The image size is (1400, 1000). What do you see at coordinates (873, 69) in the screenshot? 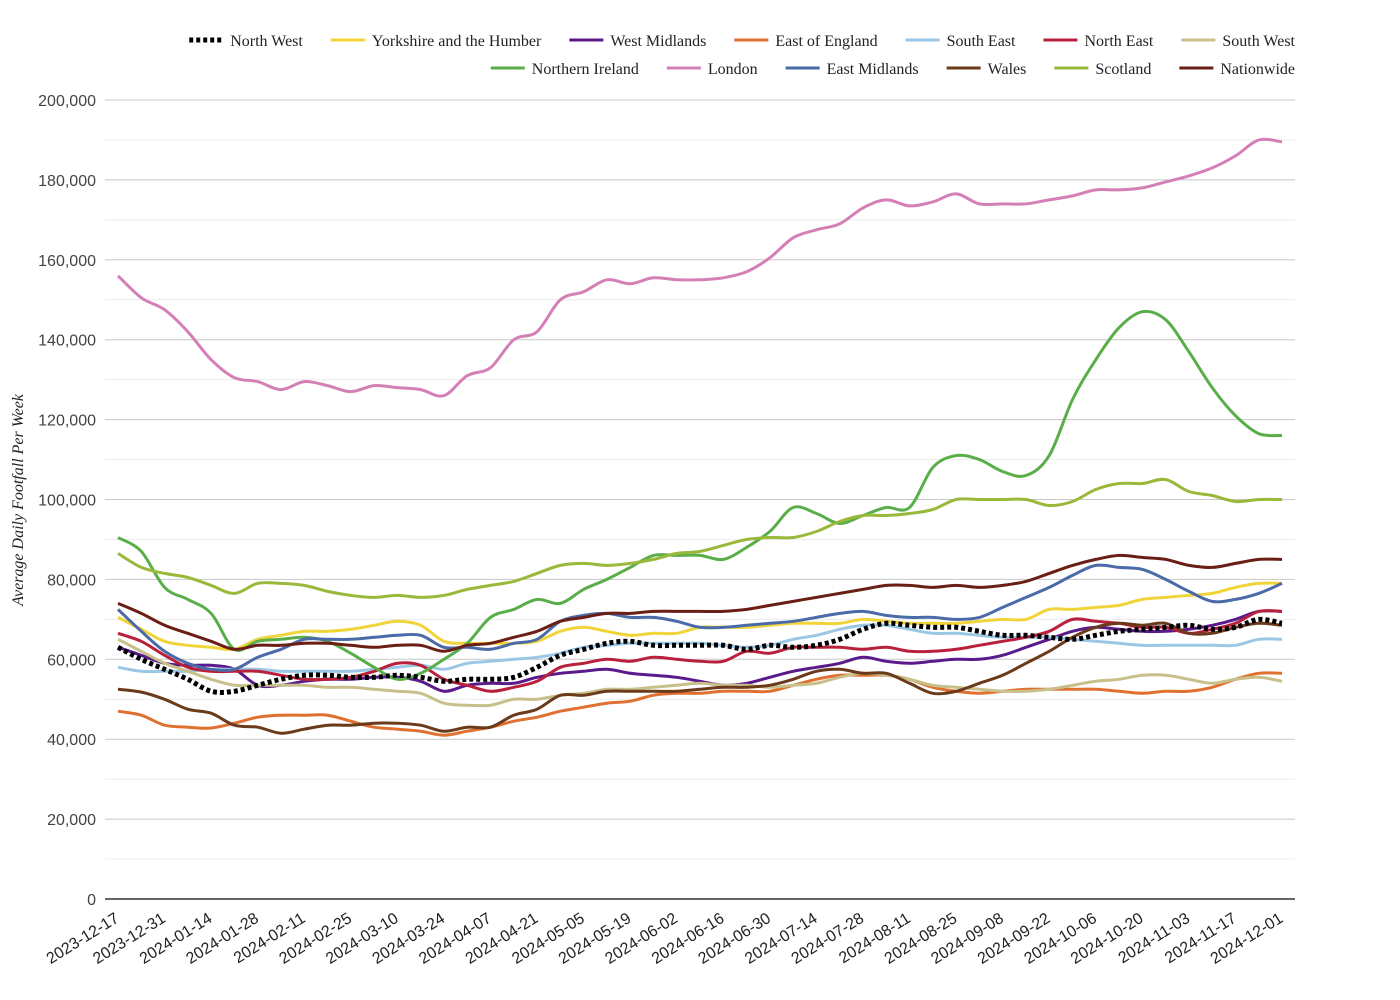
I see `legend-label: East Midlands` at bounding box center [873, 69].